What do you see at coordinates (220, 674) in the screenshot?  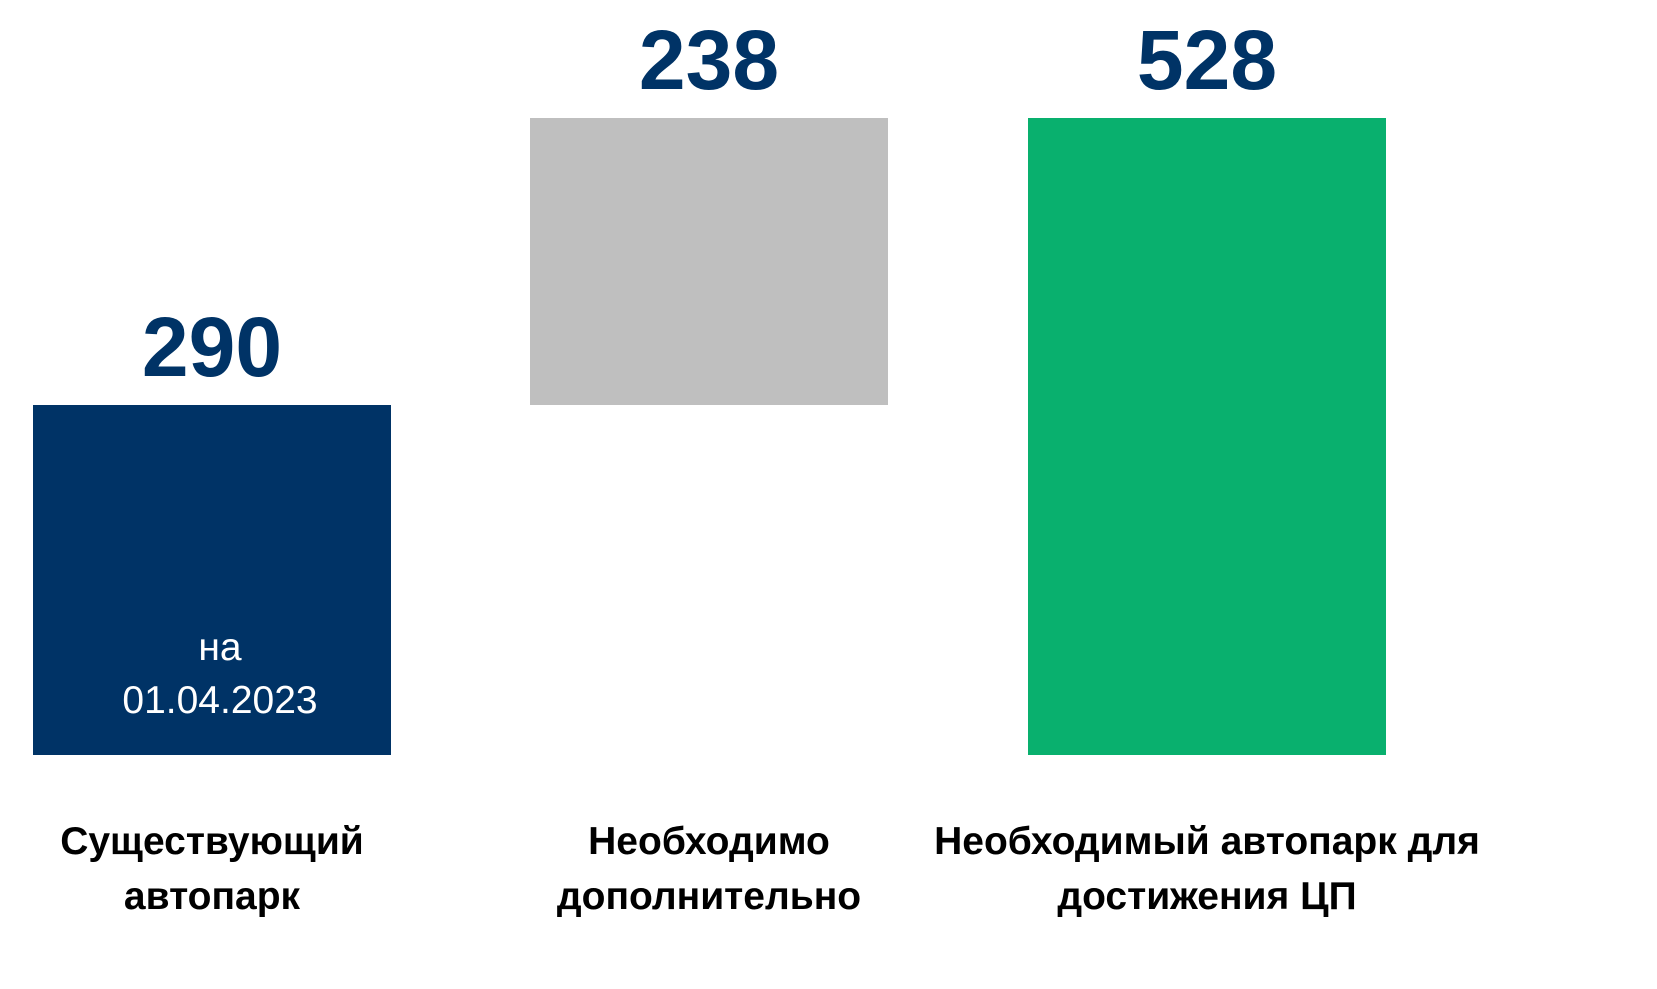 I see `annotation: на 01.04.2023` at bounding box center [220, 674].